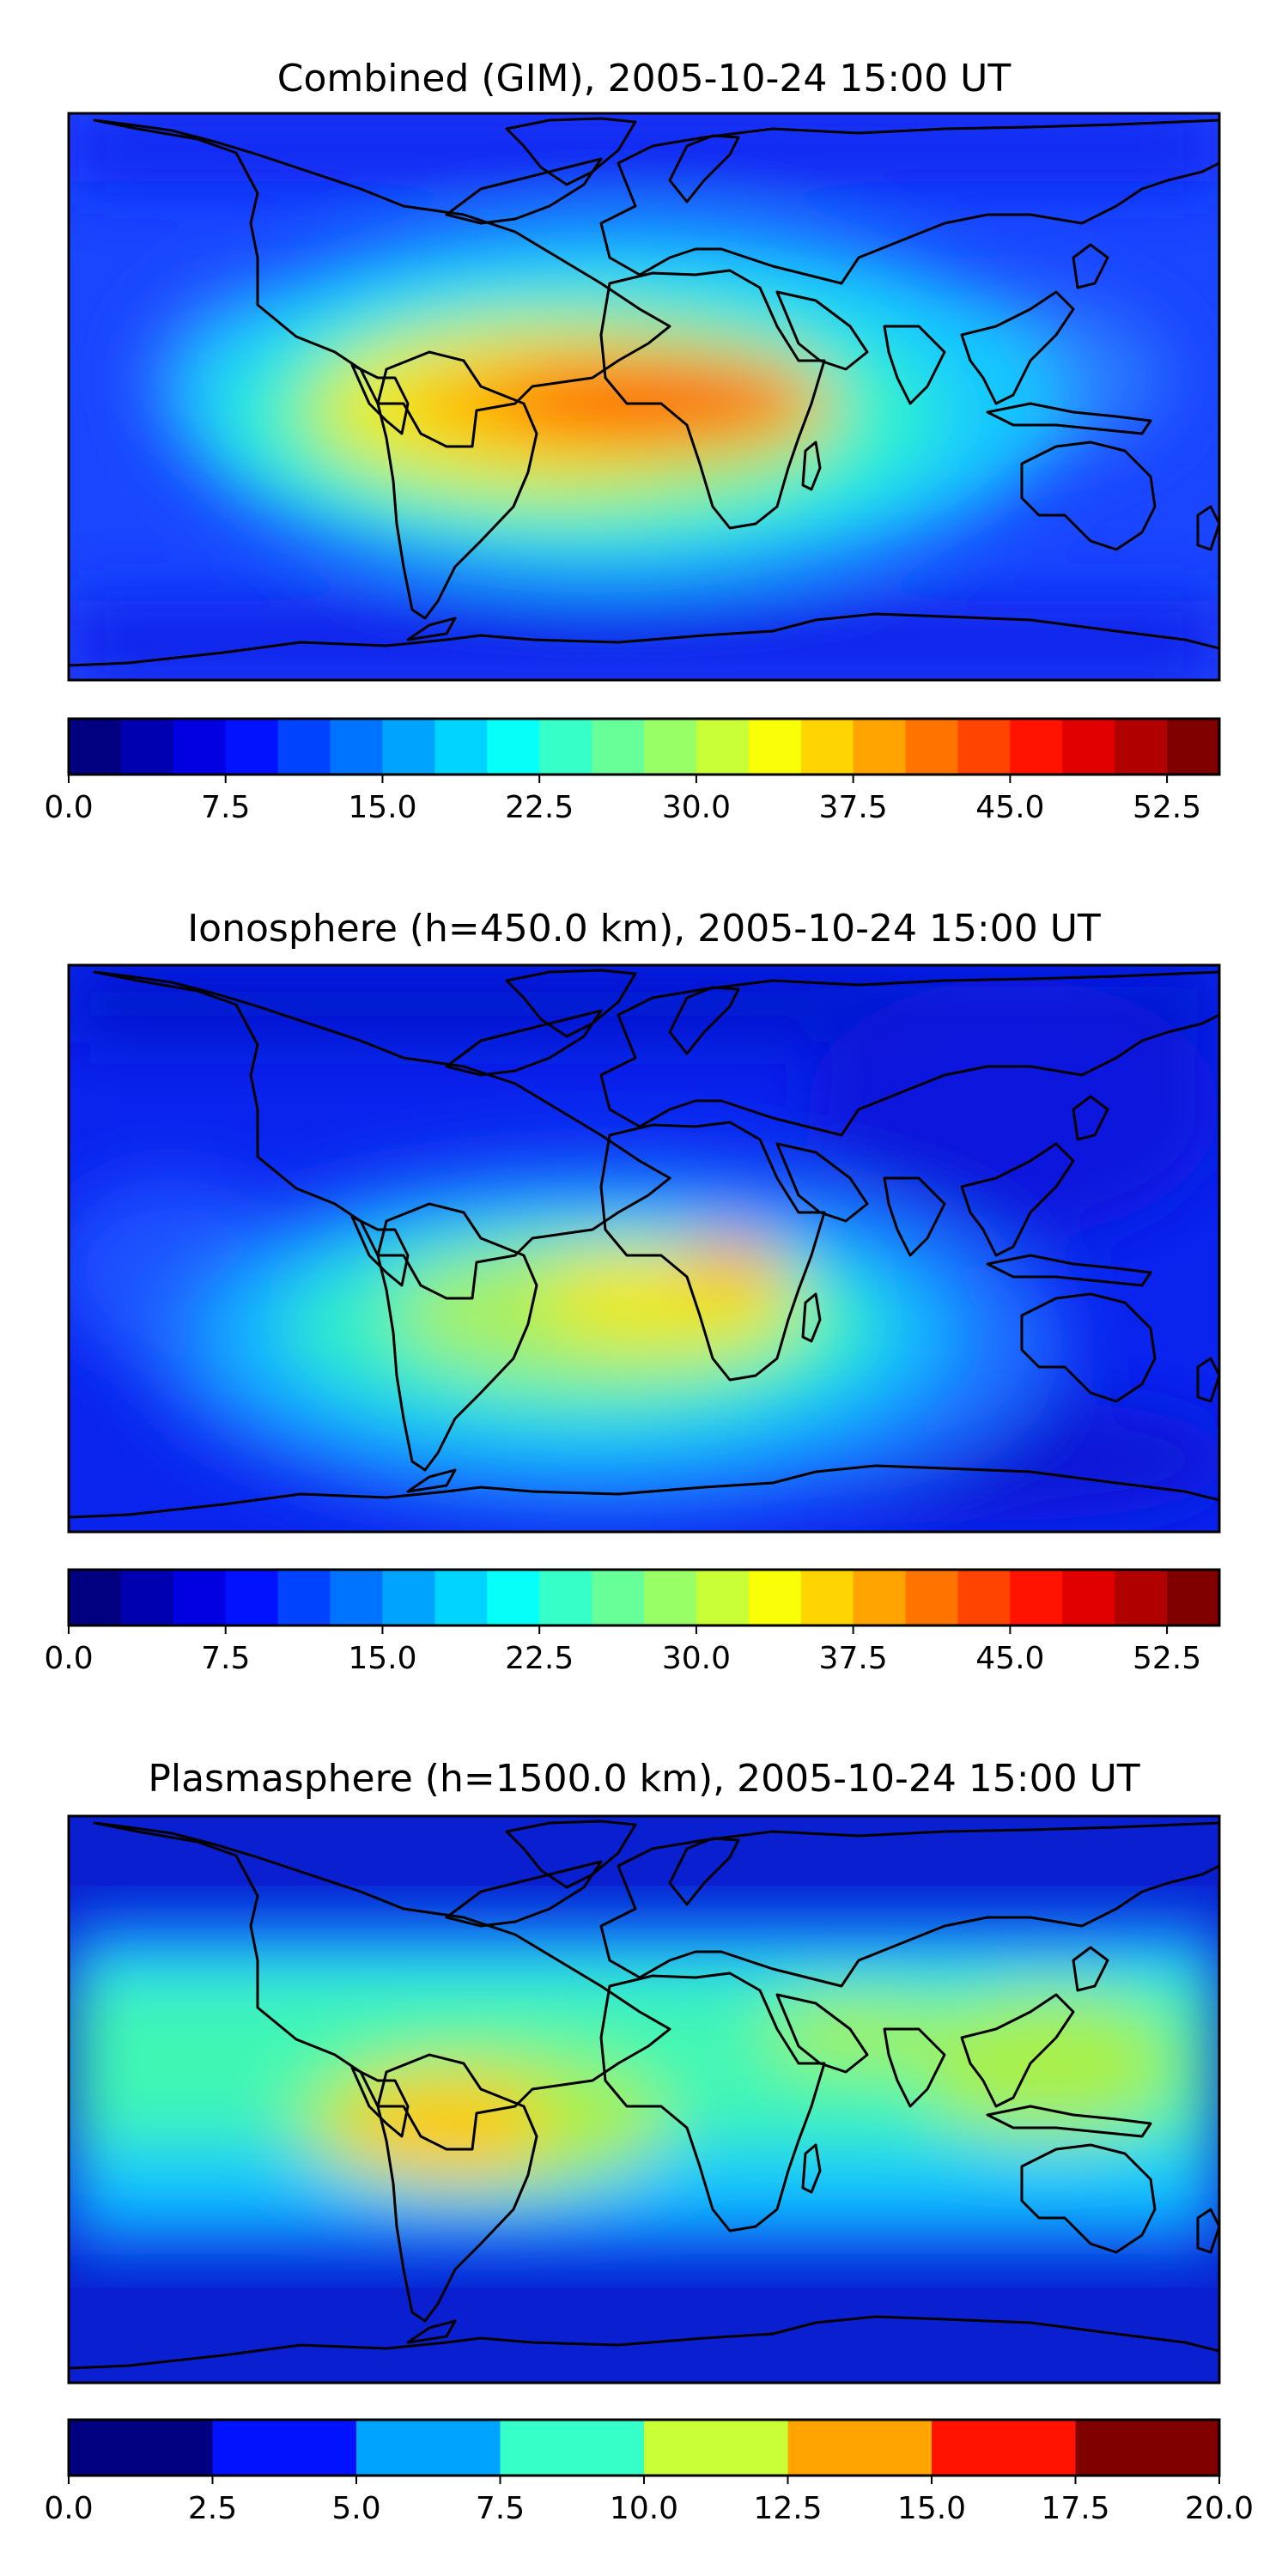 This screenshot has height=2576, width=1288. Describe the element at coordinates (788, 2508) in the screenshot. I see `colorbar-tick-label: 12.5` at that location.